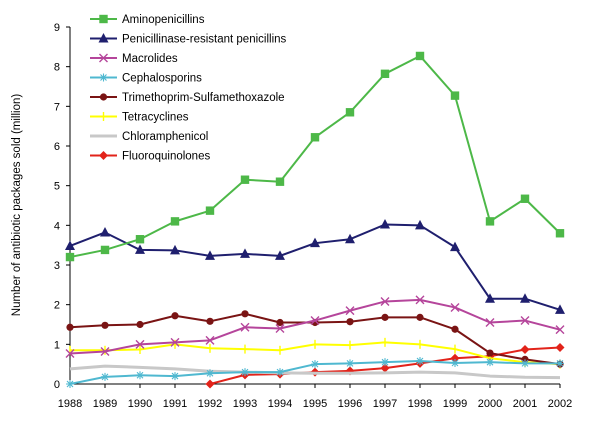 This screenshot has height=424, width=600. I want to click on x-tick-label: 2000, so click(490, 404).